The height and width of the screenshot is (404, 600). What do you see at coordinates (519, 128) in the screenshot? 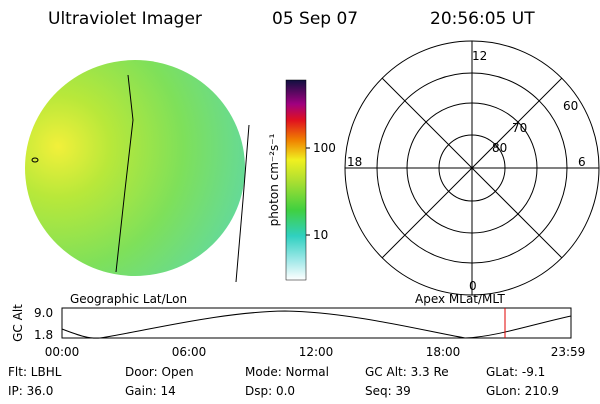
I see `lat-label: 70` at bounding box center [519, 128].